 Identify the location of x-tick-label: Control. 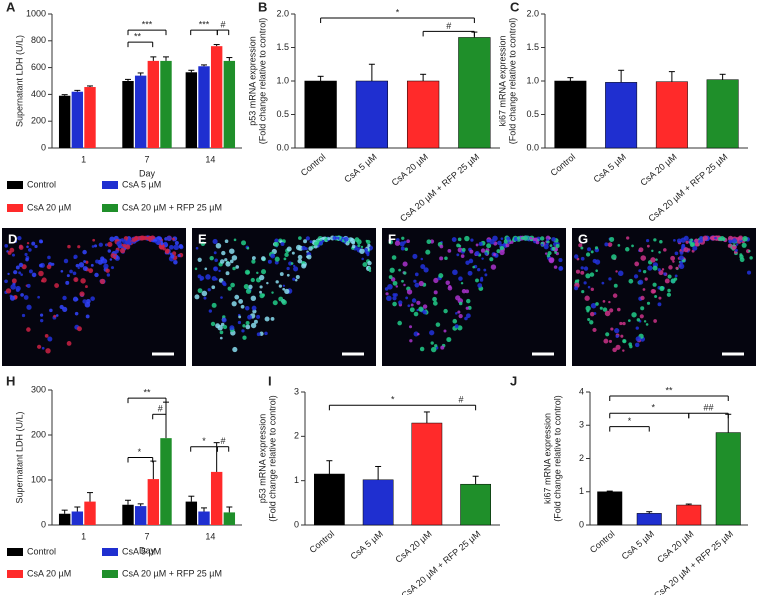
(602, 542).